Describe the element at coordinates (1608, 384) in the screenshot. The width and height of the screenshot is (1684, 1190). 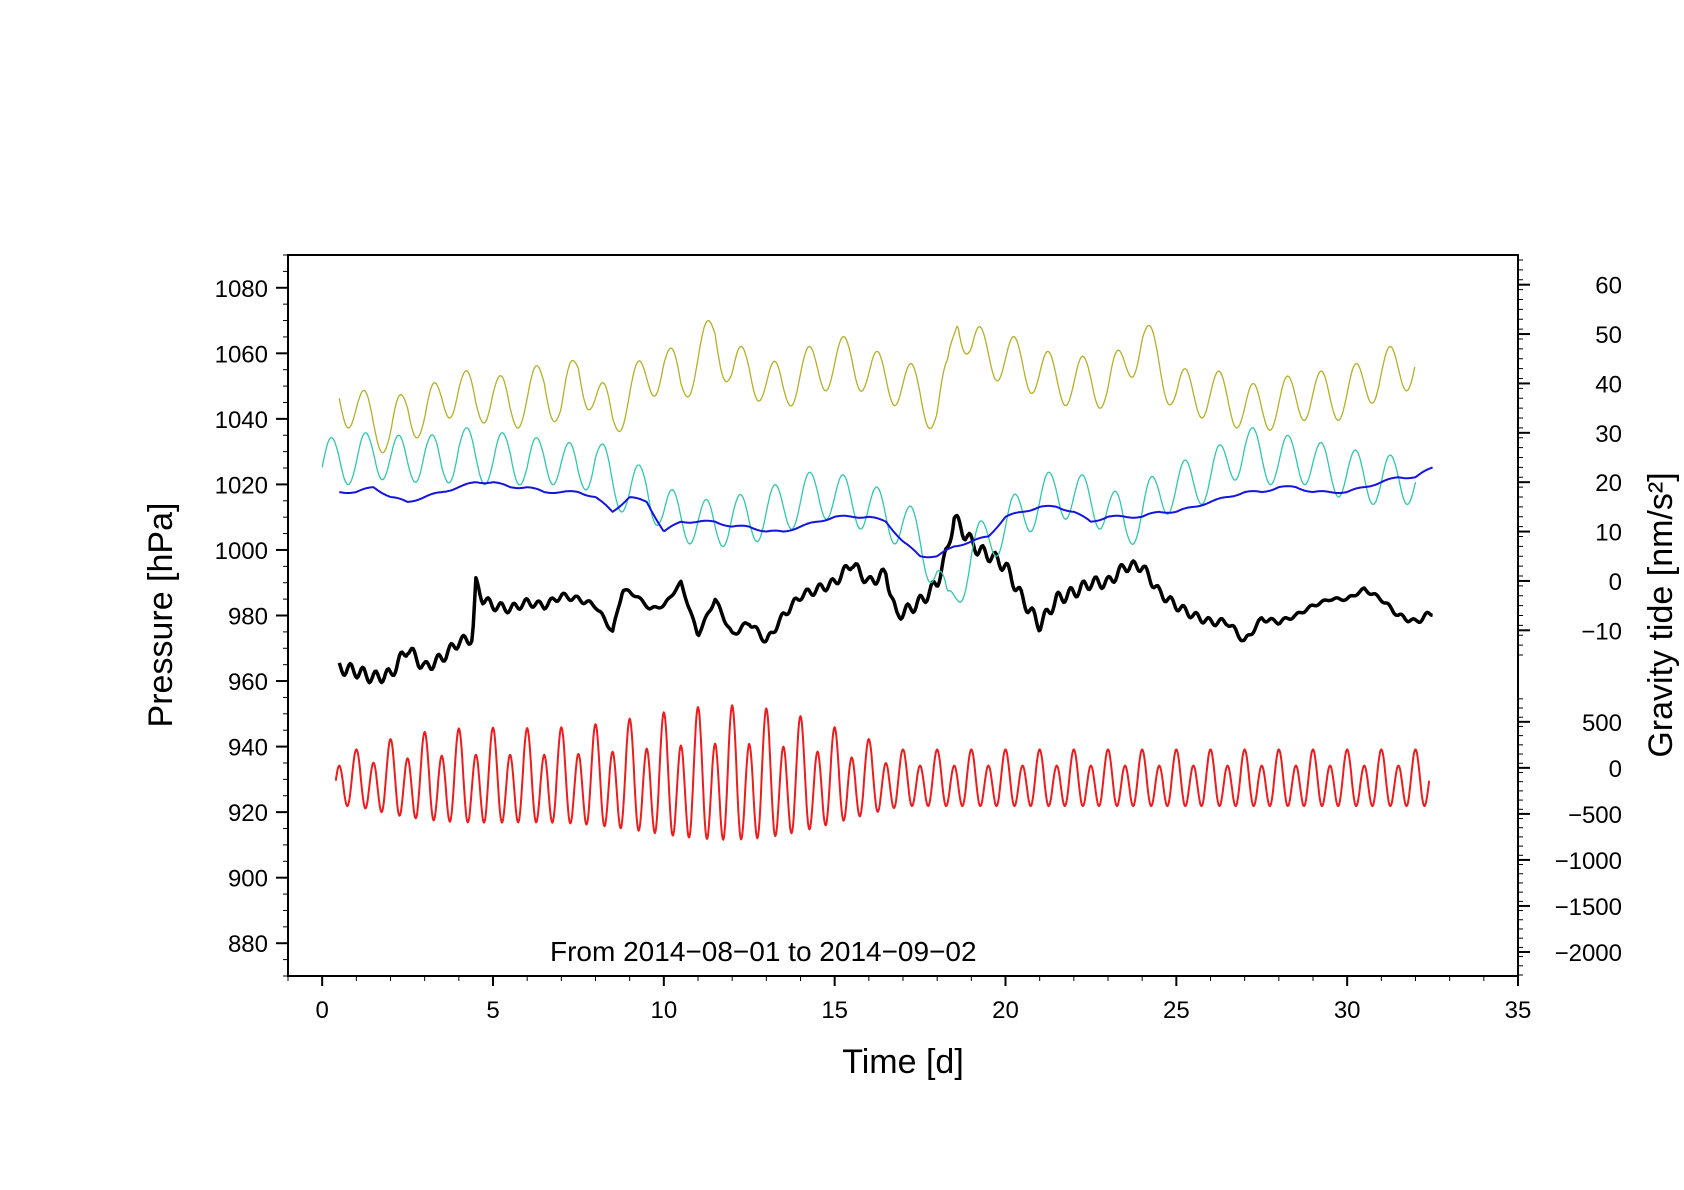
I see `y-right-tick-label: 40` at that location.